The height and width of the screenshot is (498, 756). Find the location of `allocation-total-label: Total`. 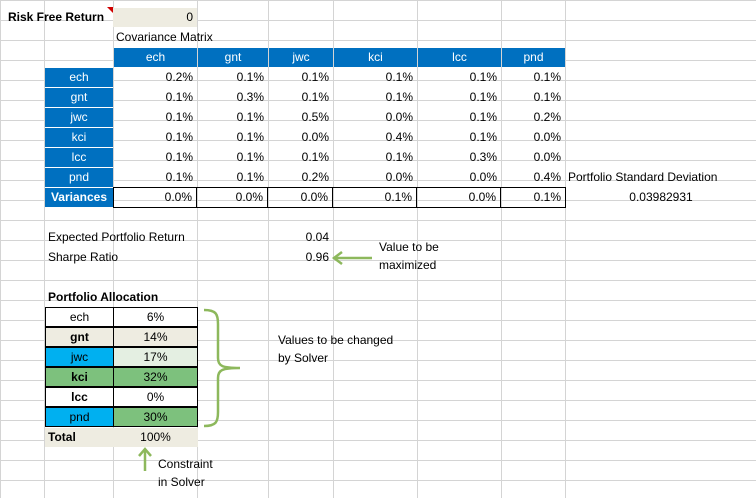

allocation-total-label: Total is located at coordinates (79, 437).